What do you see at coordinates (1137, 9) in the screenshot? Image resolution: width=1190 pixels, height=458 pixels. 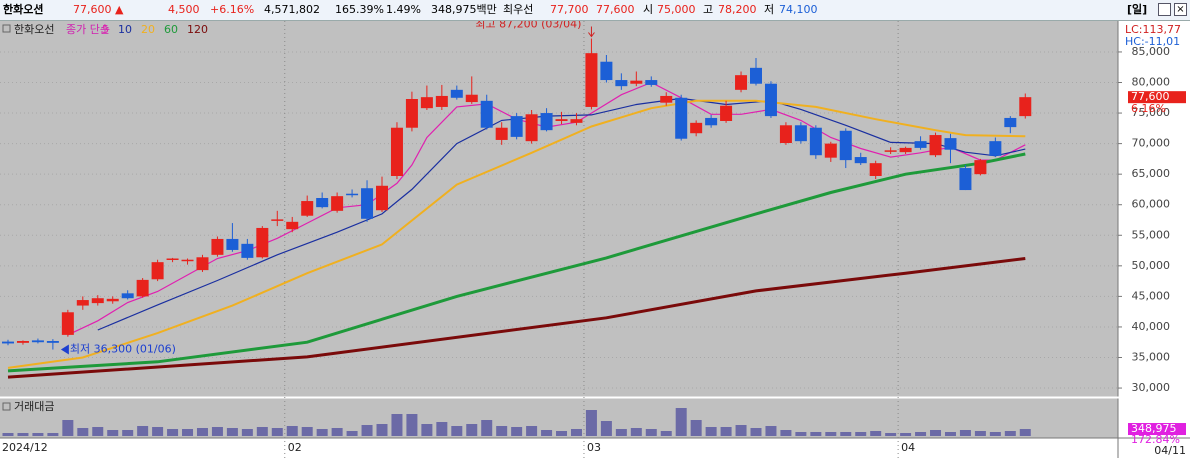 I see `period: [일]` at bounding box center [1137, 9].